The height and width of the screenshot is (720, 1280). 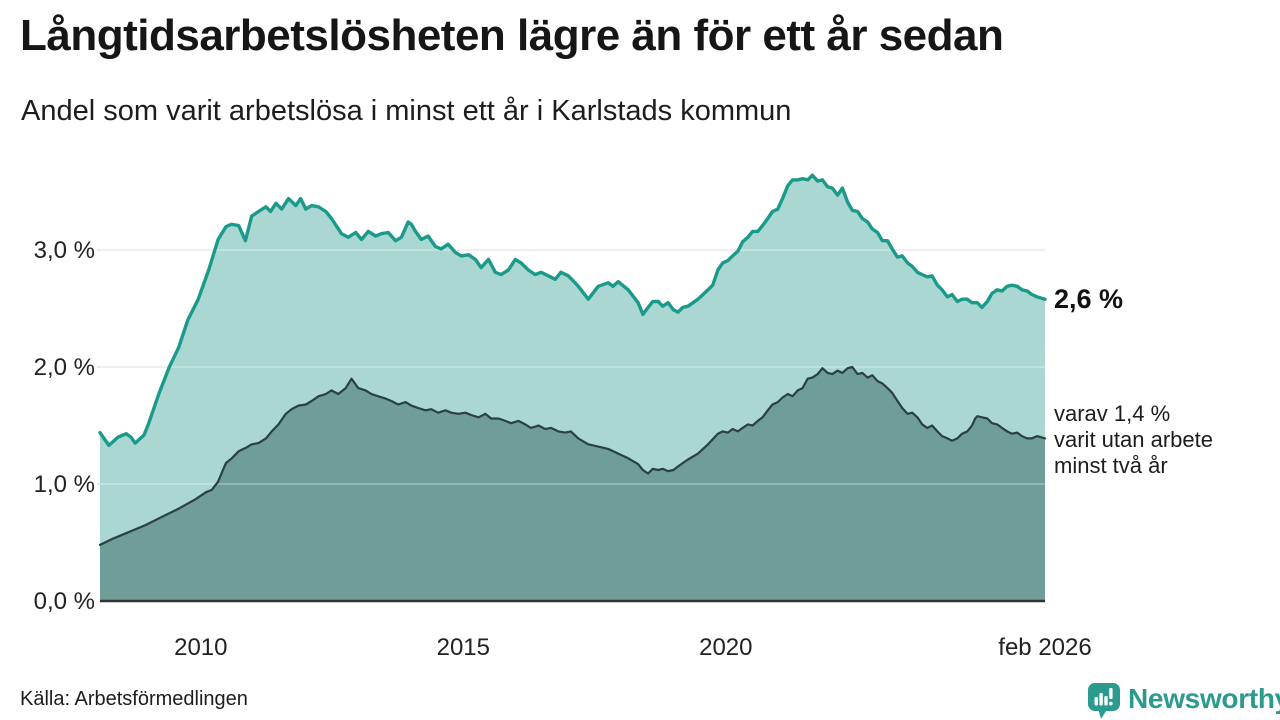 What do you see at coordinates (463, 647) in the screenshot?
I see `x-tick-label: 2015` at bounding box center [463, 647].